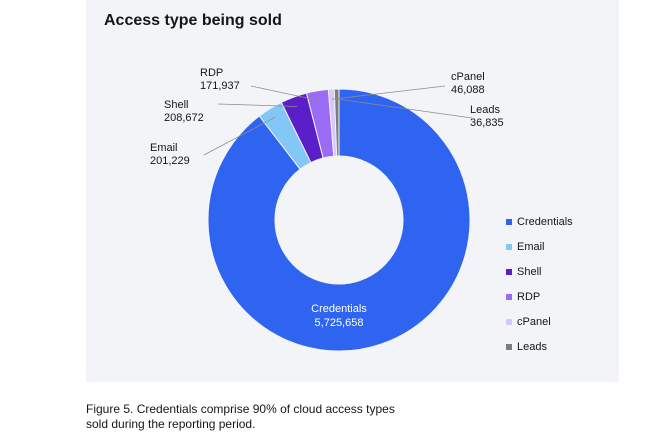  I want to click on data-label-cpanel-name: cPanel, so click(468, 77).